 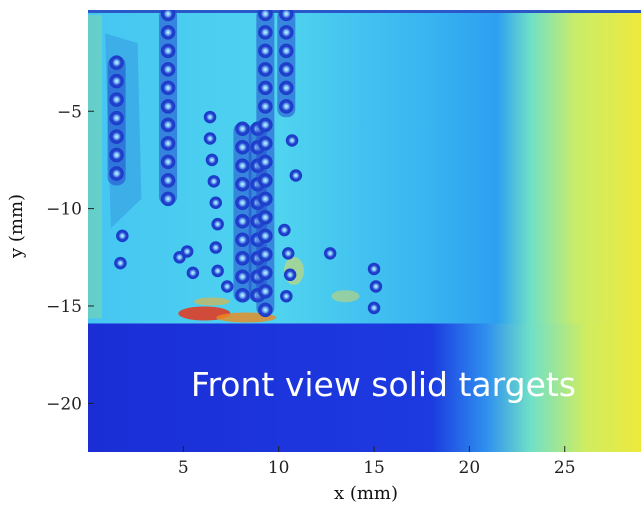 I want to click on overlay-annotation: Front view solid targets, so click(x=383, y=384).